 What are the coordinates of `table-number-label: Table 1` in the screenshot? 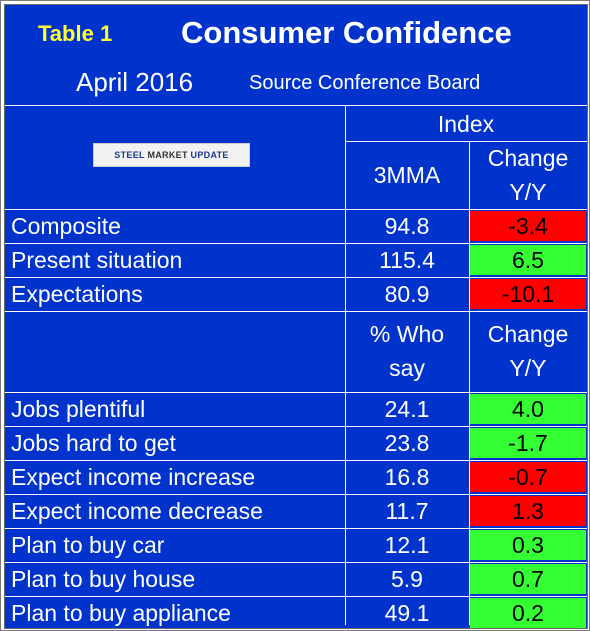 It's located at (75, 33).